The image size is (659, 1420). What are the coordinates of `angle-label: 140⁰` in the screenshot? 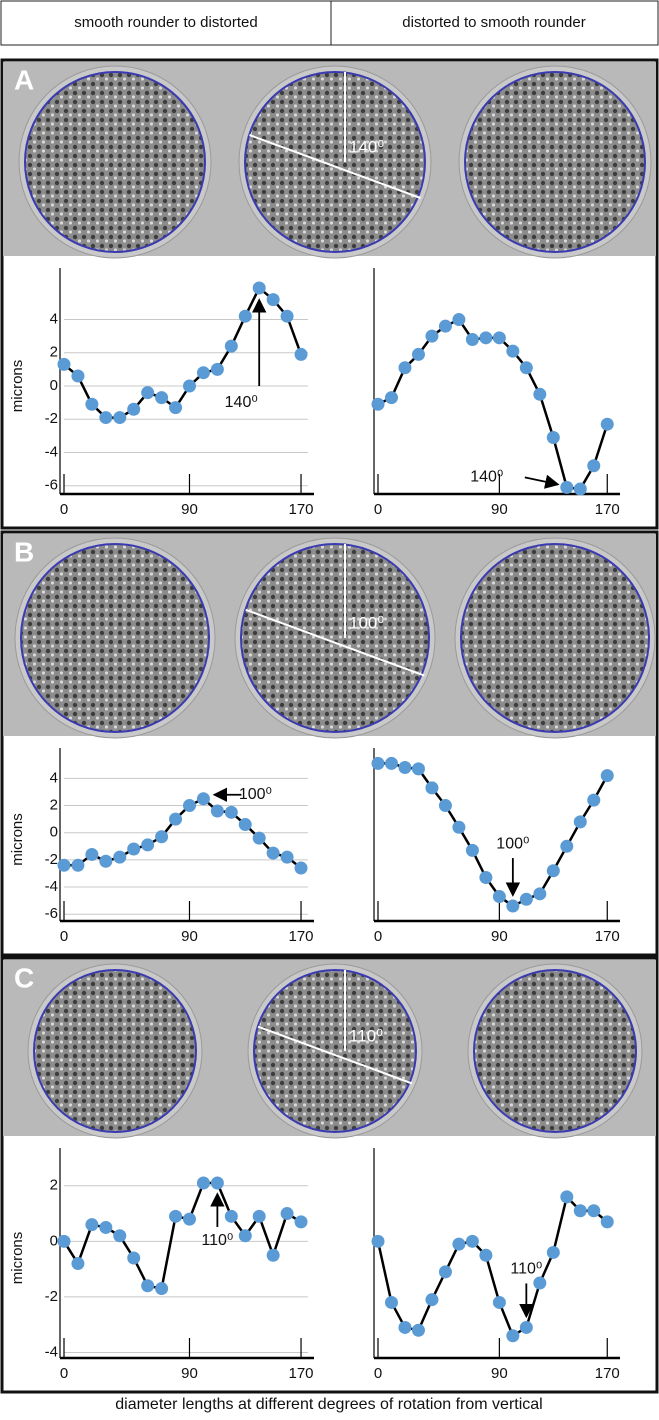 It's located at (366, 146).